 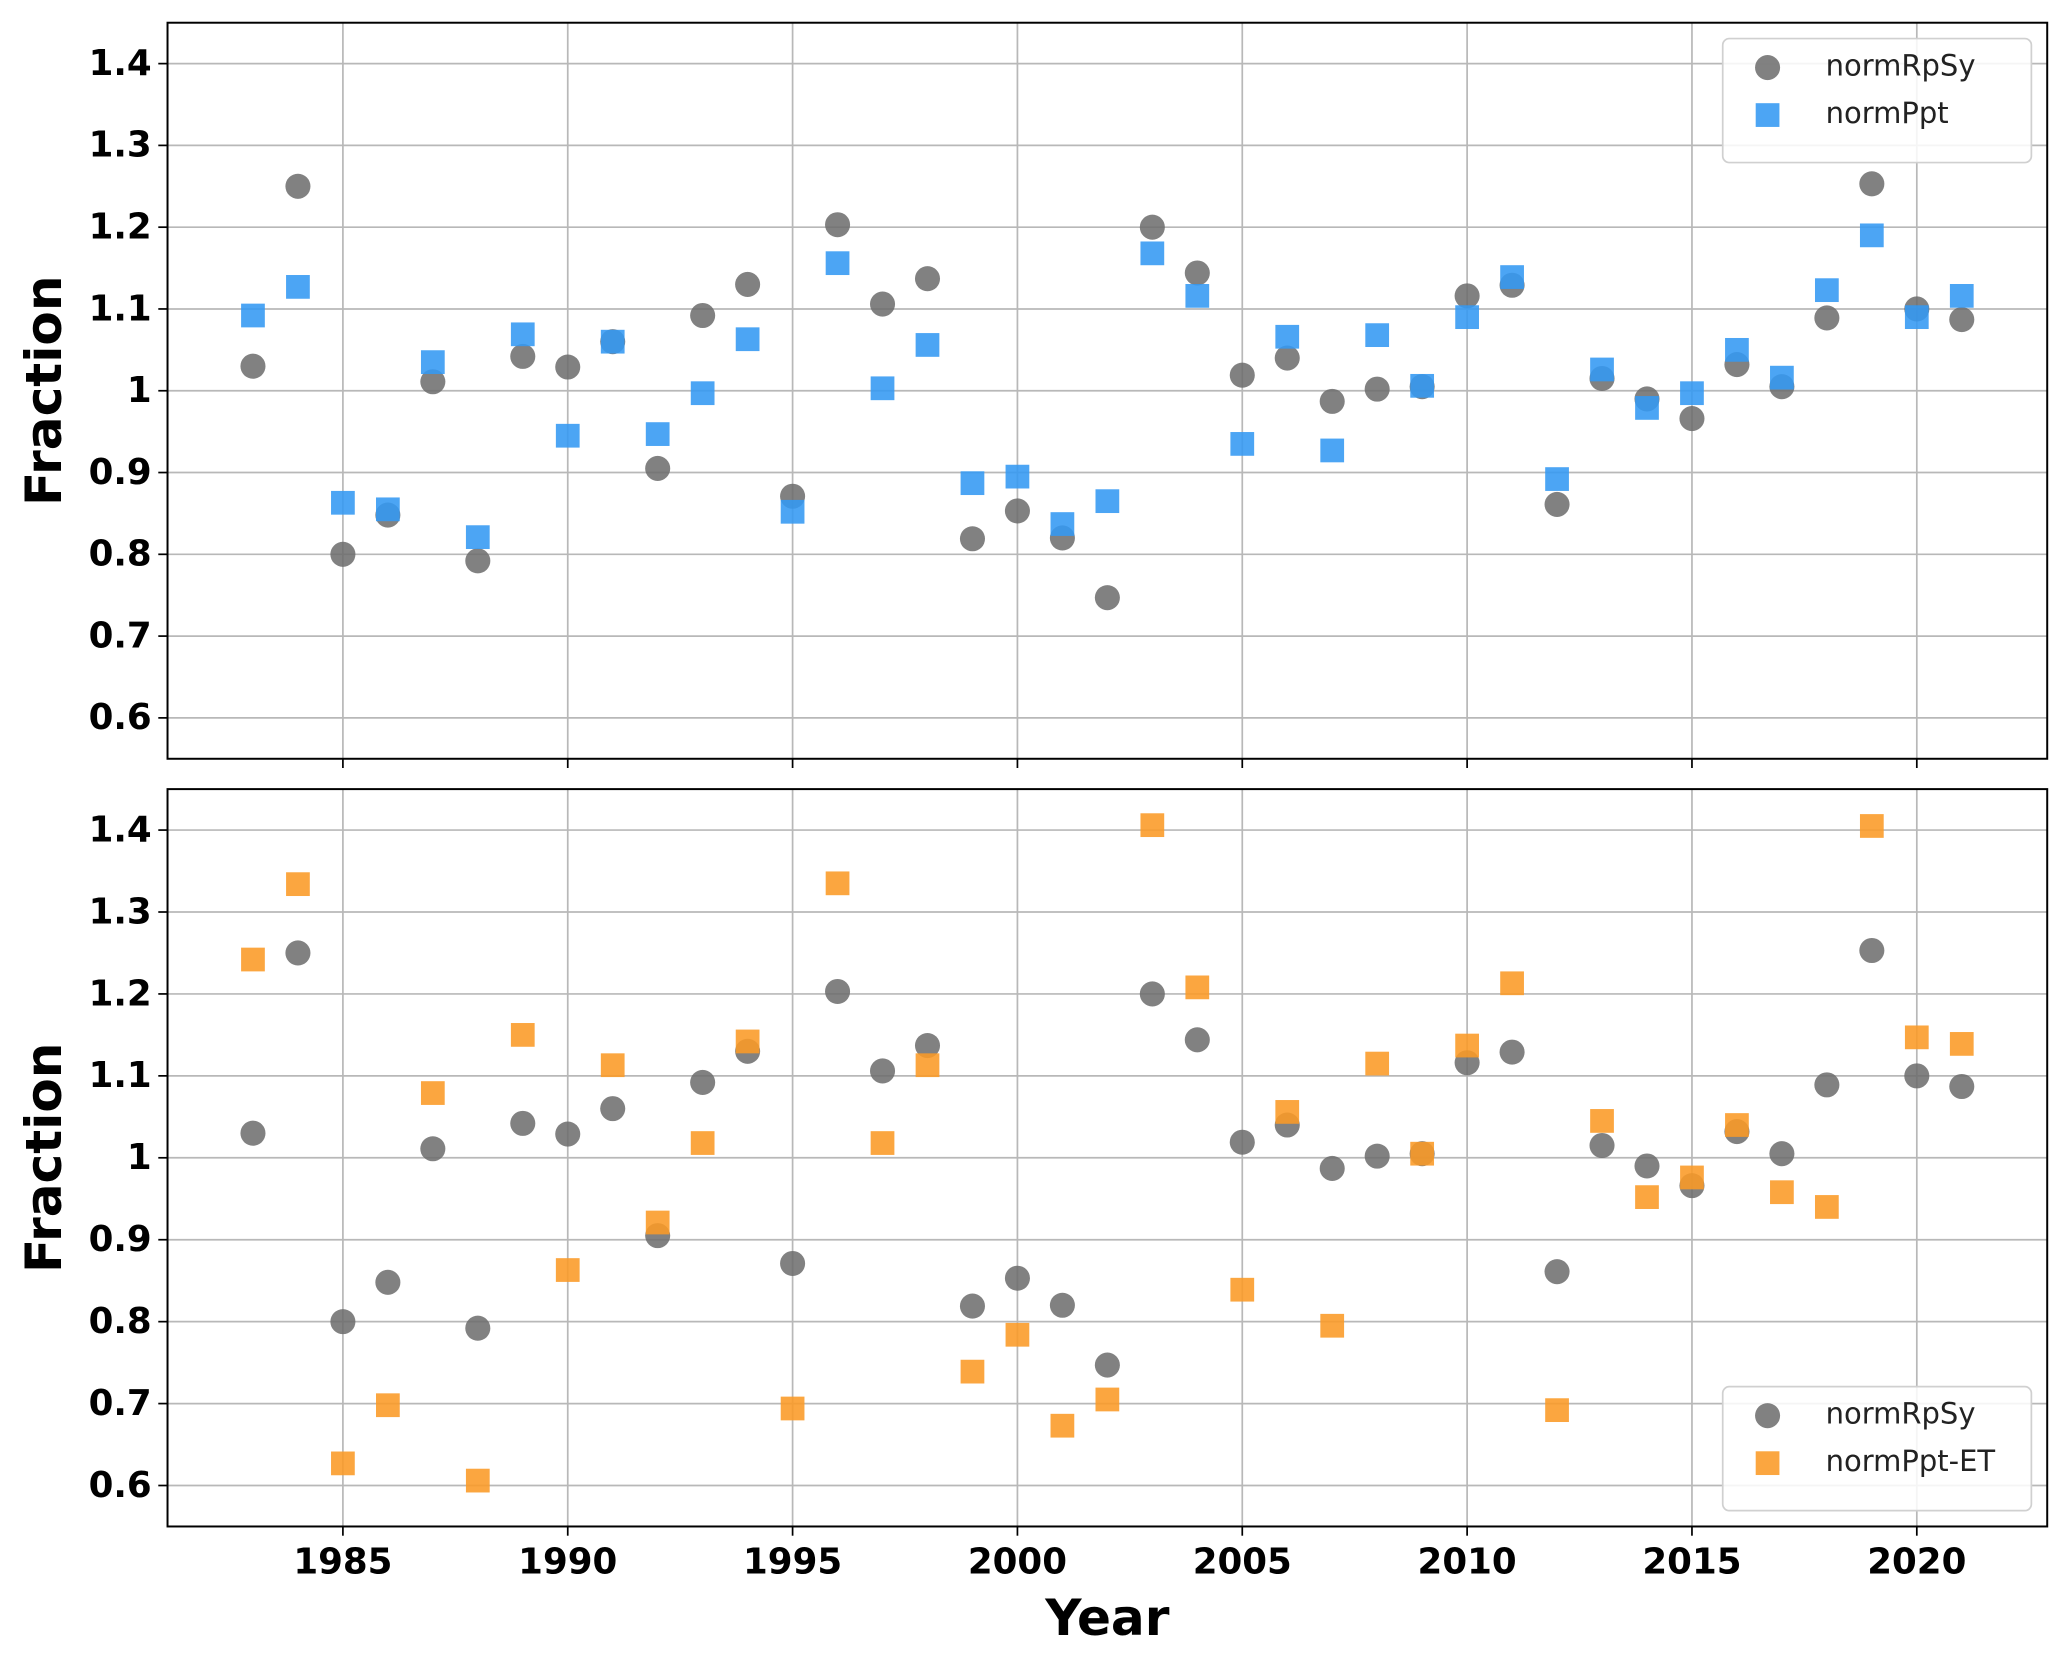 I want to click on x-tick-label: 1995, so click(x=792, y=1561).